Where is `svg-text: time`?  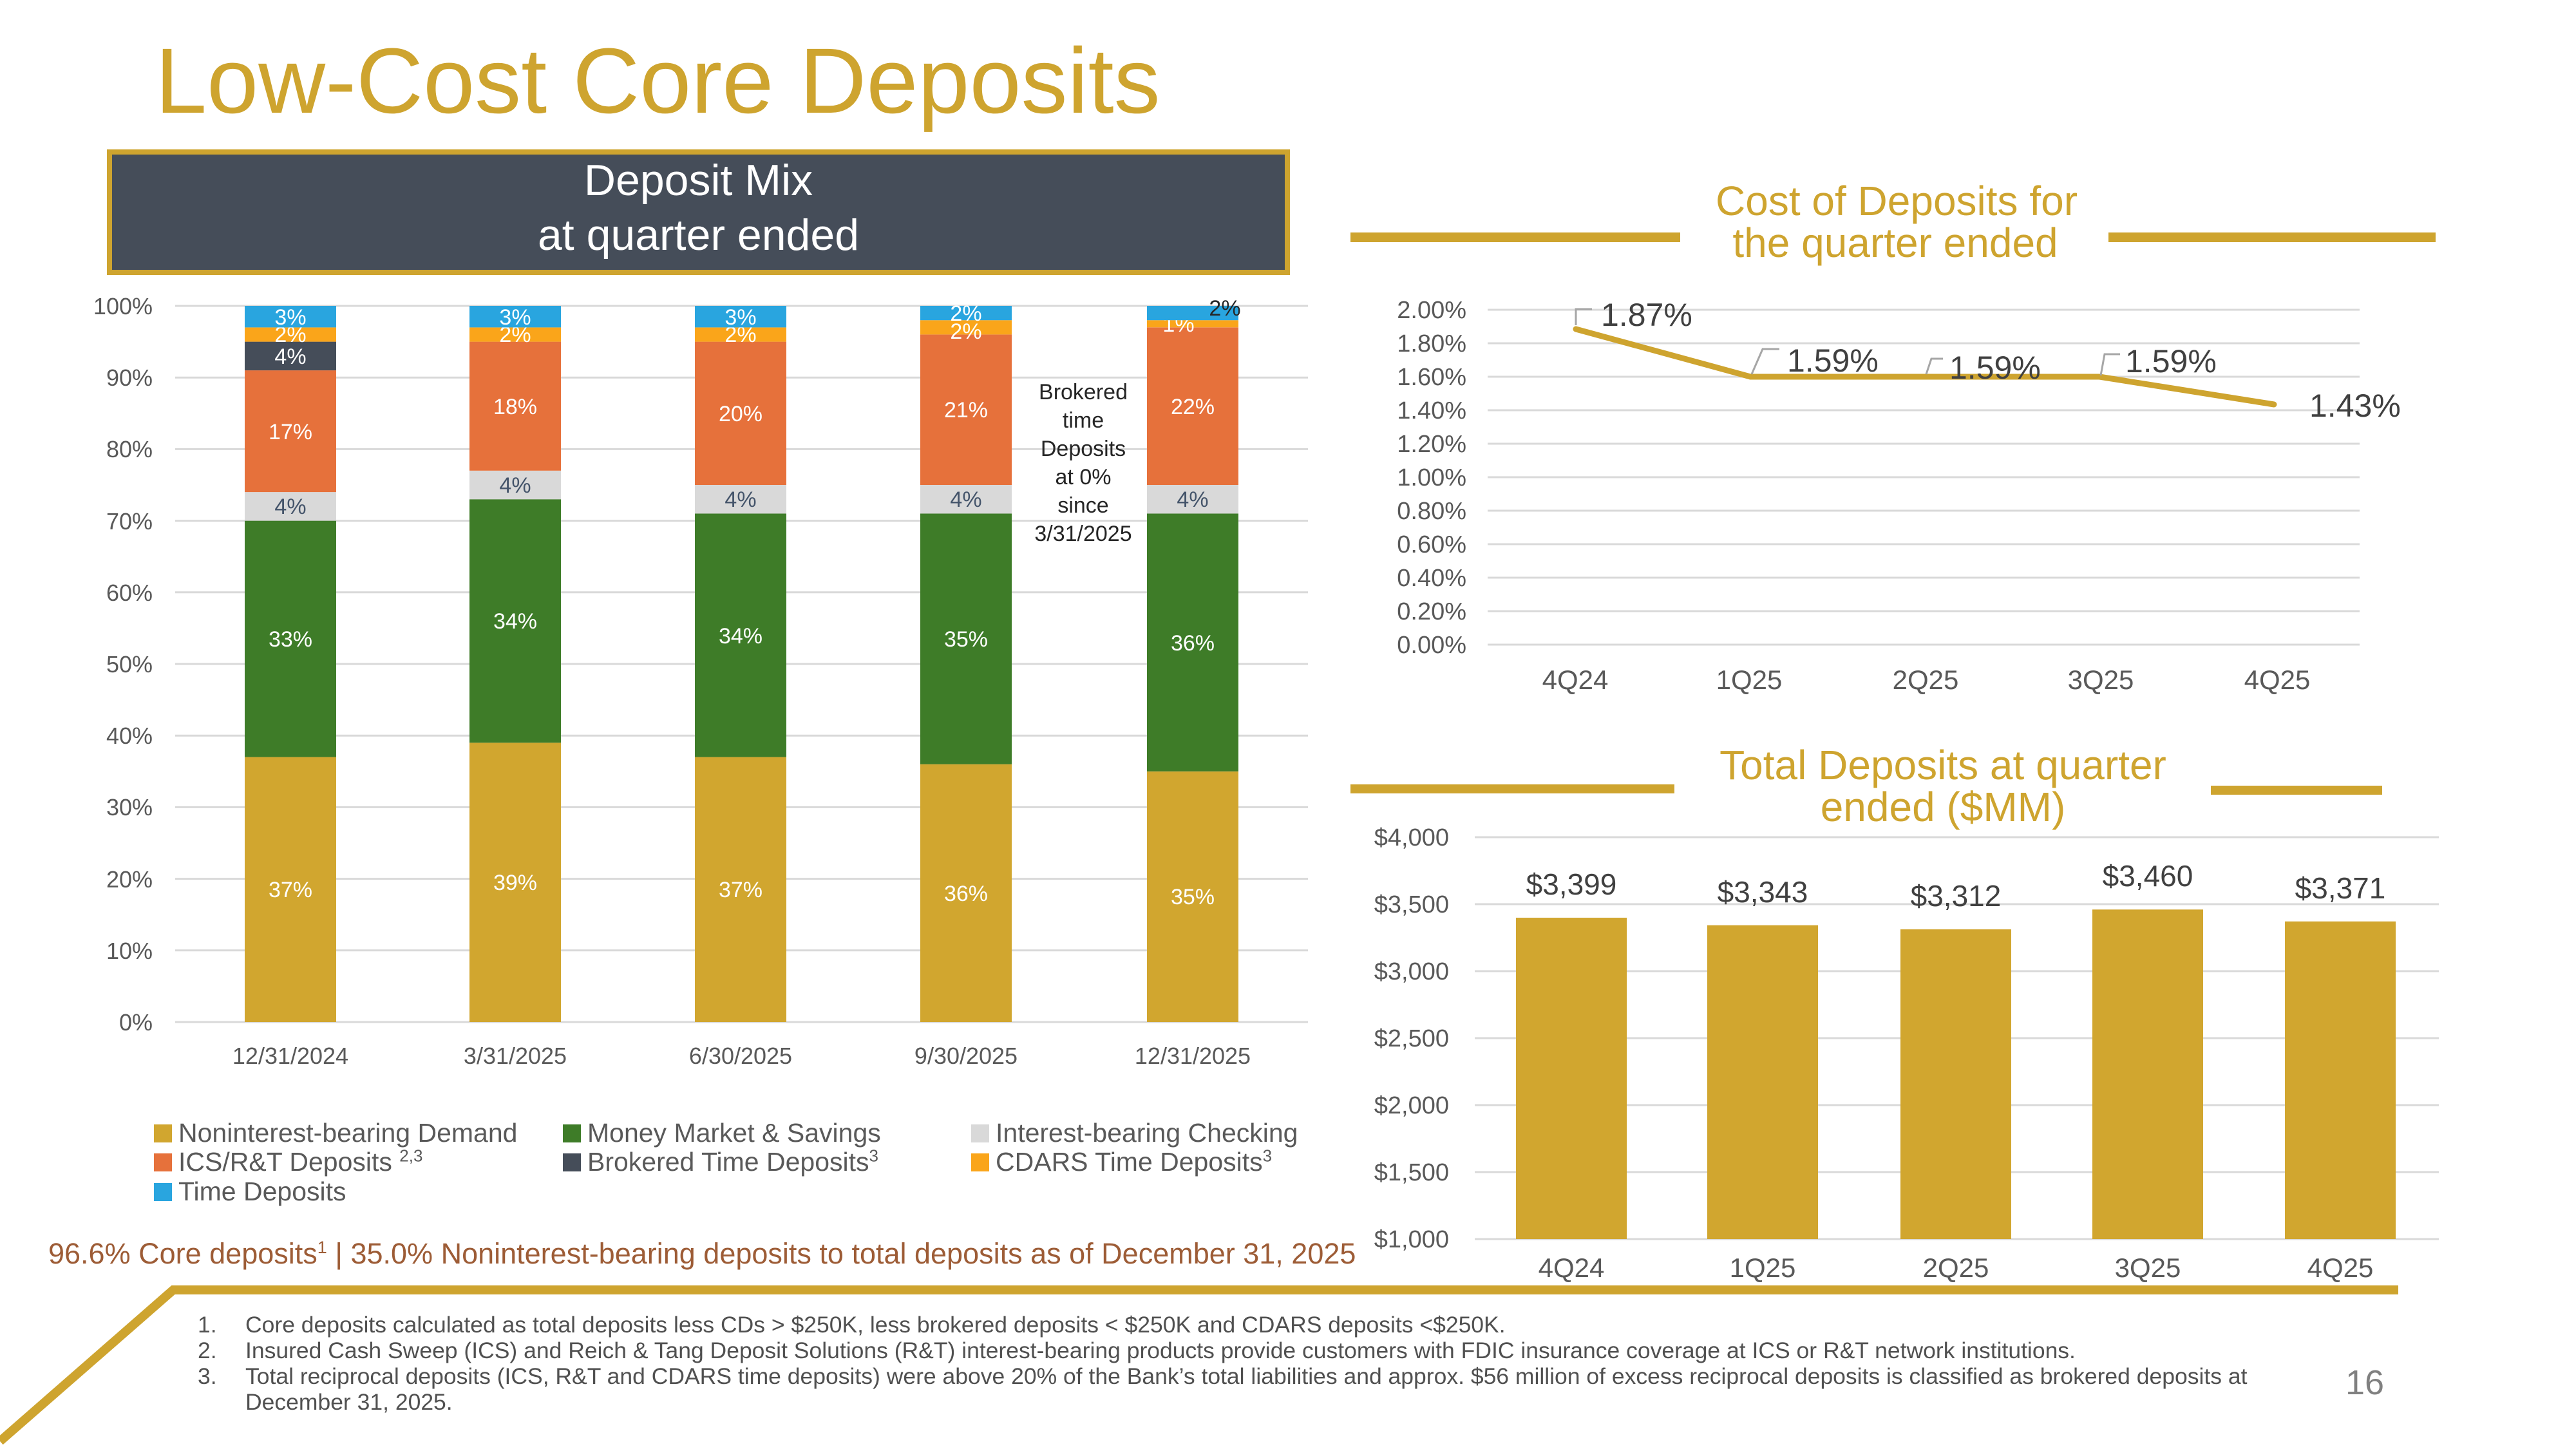
svg-text: time is located at coordinates (1083, 420).